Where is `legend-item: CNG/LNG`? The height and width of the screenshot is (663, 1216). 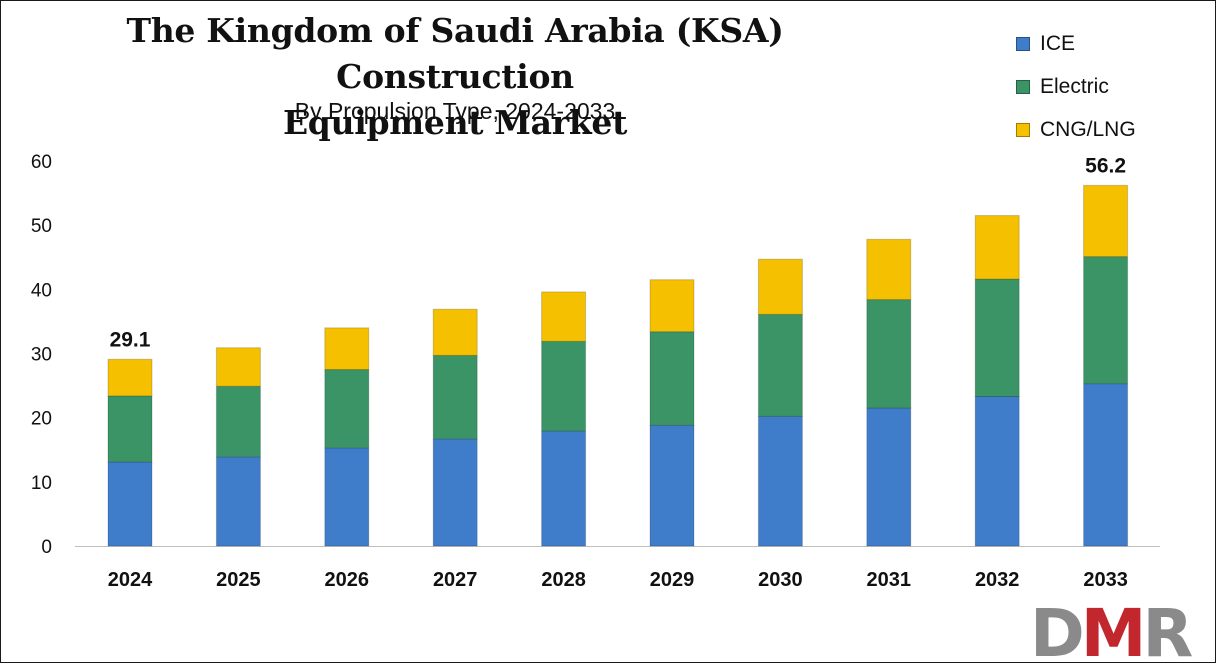
legend-item: CNG/LNG is located at coordinates (1076, 129).